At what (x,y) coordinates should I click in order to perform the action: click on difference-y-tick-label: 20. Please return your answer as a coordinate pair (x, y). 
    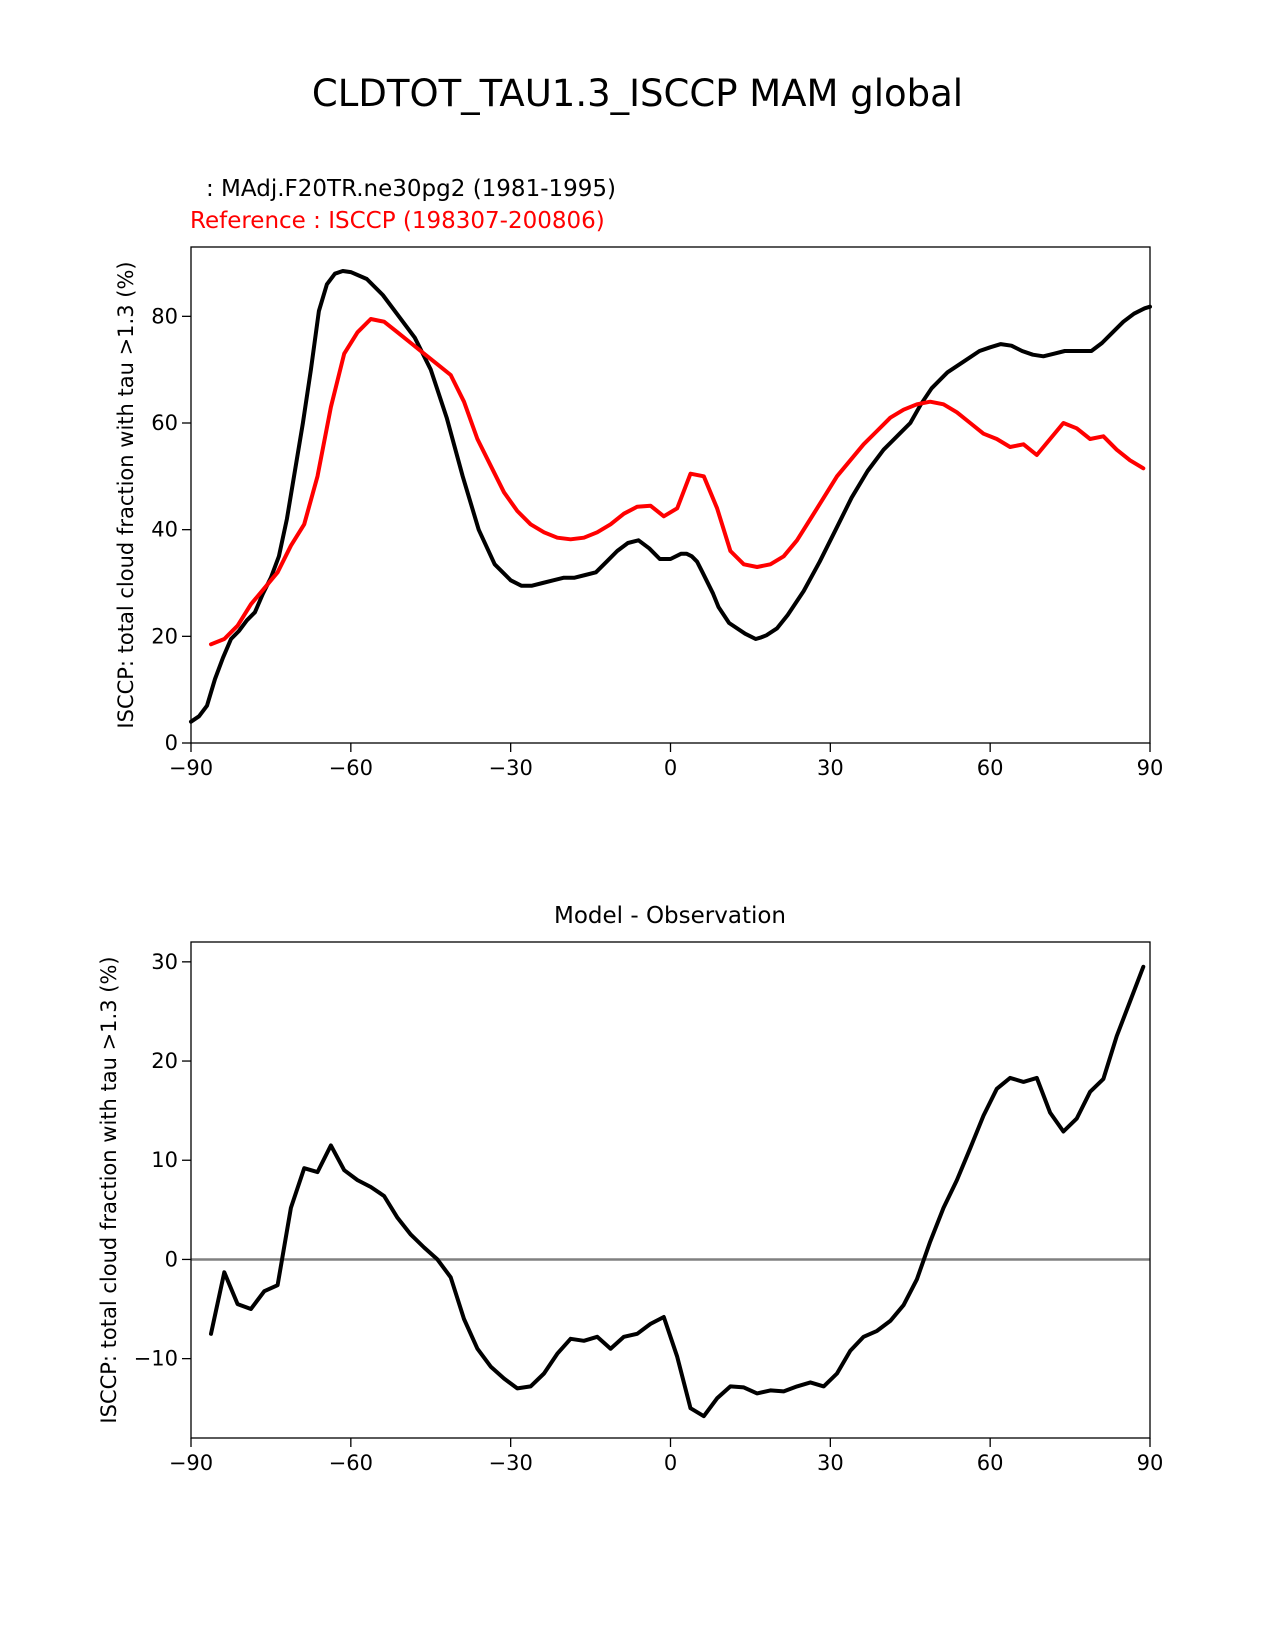
    Looking at the image, I should click on (164, 1061).